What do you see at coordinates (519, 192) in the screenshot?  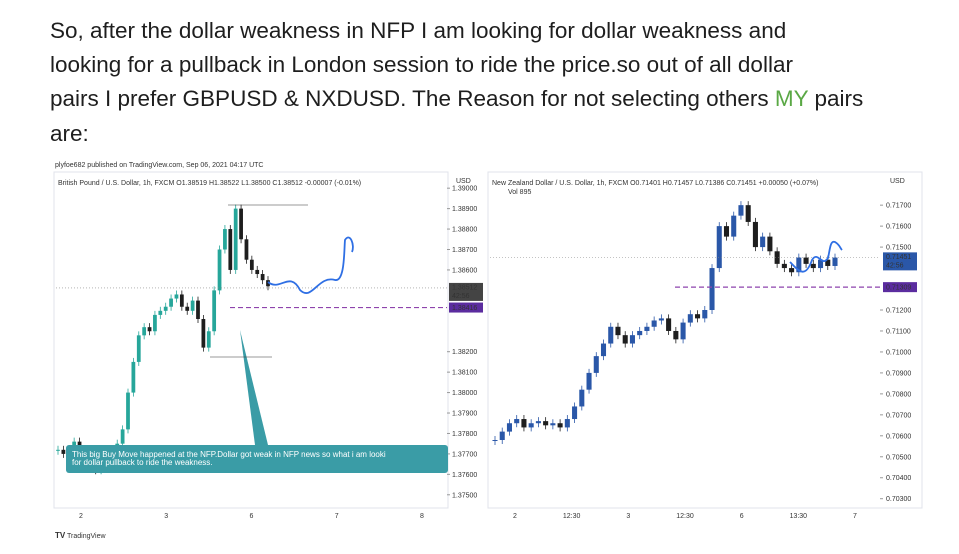 I see `volume-label: Vol 895` at bounding box center [519, 192].